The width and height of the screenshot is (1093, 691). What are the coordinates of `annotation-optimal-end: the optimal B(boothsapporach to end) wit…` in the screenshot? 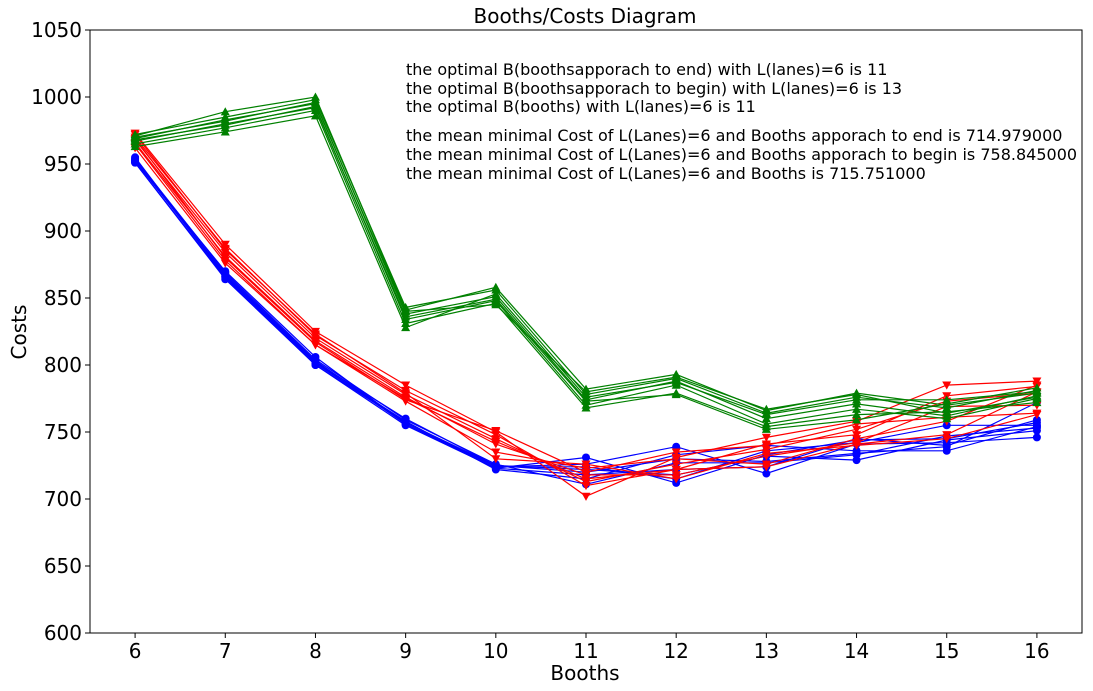 It's located at (646, 69).